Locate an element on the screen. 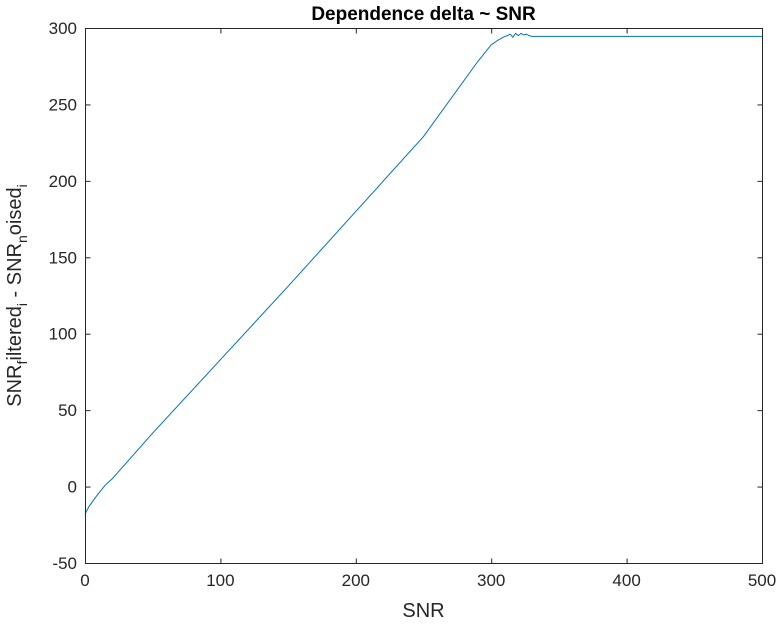  x-tick-label: 500 is located at coordinates (762, 580).